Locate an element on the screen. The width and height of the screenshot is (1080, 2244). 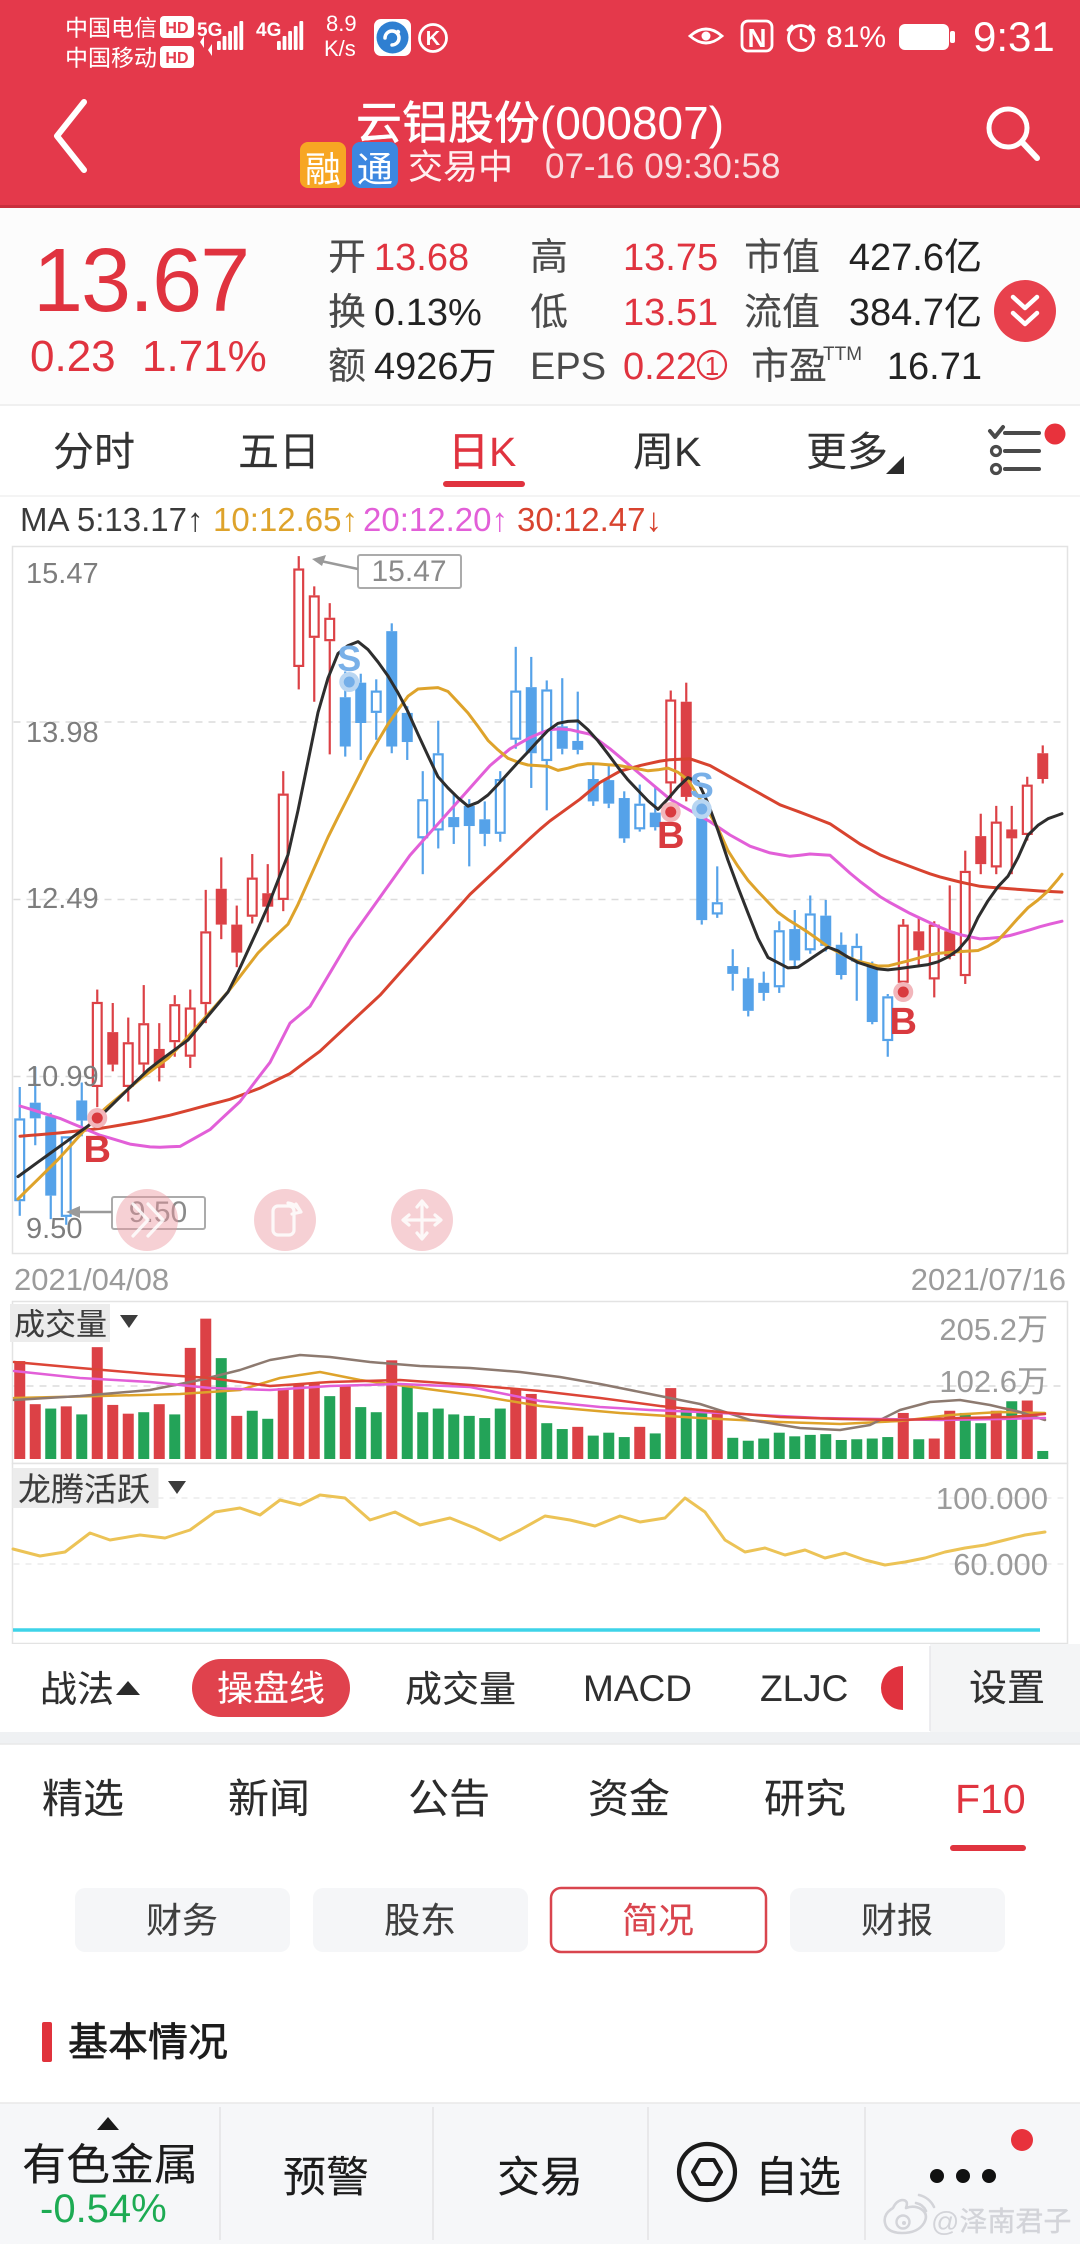
svg-text: 13.51 is located at coordinates (670, 313).